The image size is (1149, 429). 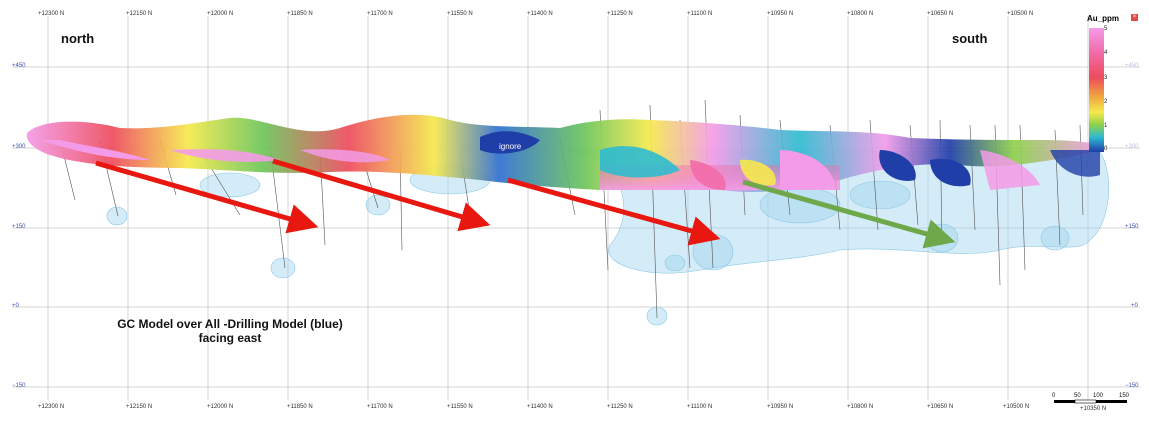 What do you see at coordinates (1124, 396) in the screenshot?
I see `scale-label: 150` at bounding box center [1124, 396].